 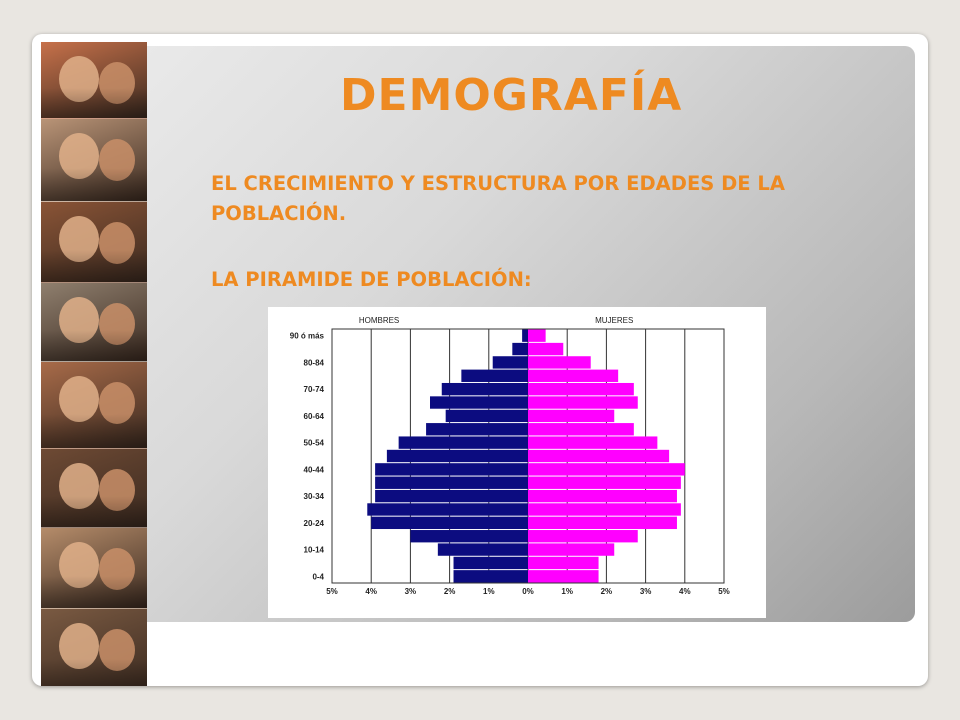 What do you see at coordinates (314, 496) in the screenshot?
I see `y-tick-label: 30-34` at bounding box center [314, 496].